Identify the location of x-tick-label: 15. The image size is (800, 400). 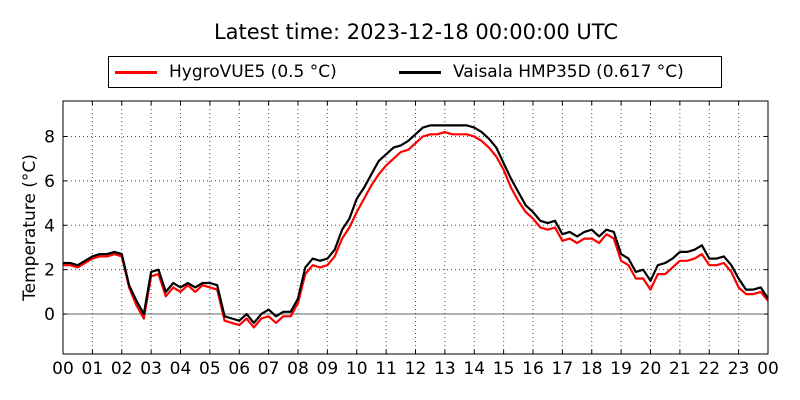
(504, 369).